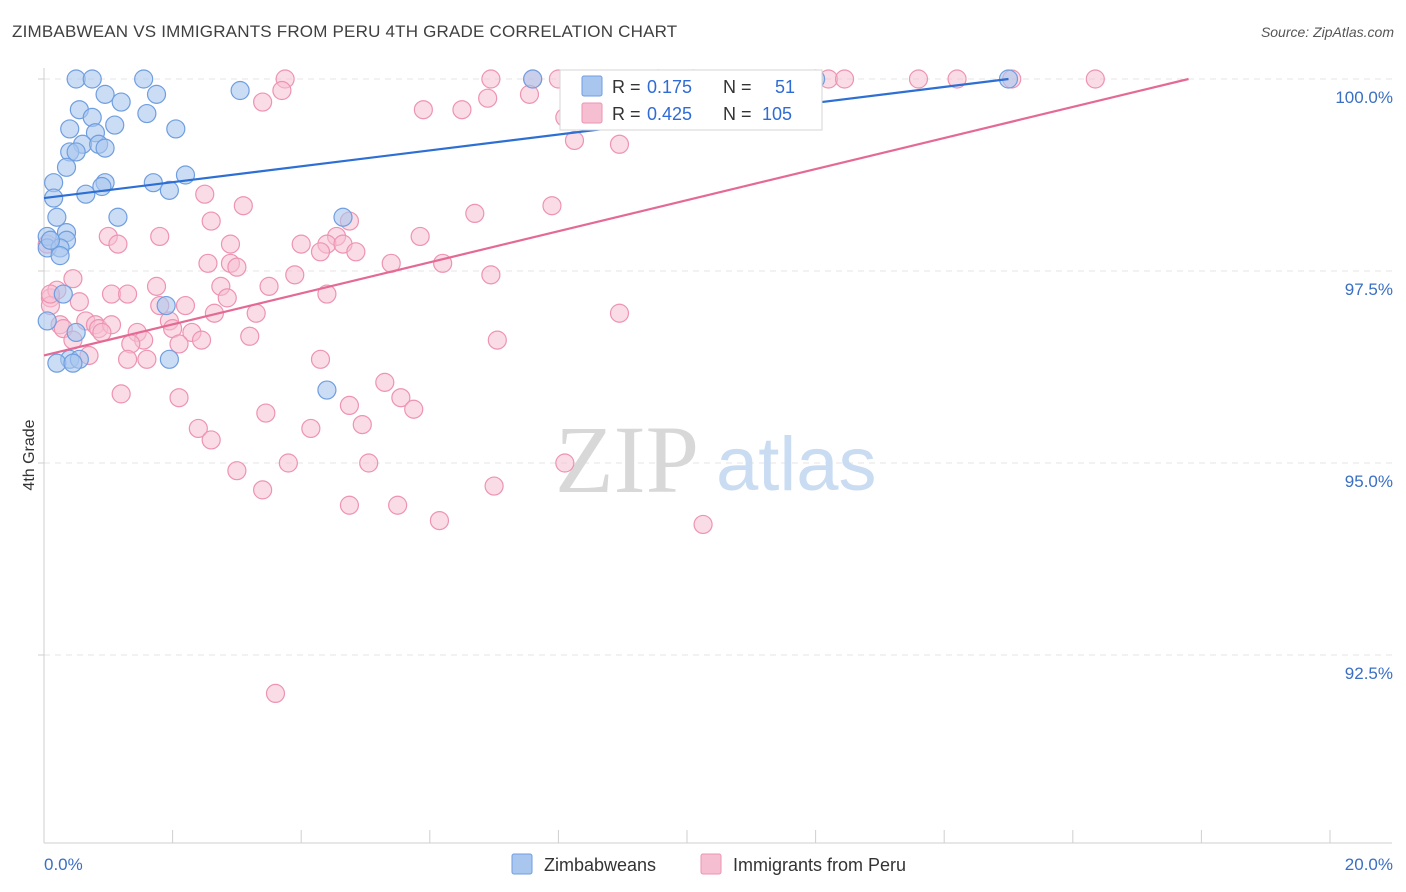 This screenshot has width=1406, height=892. What do you see at coordinates (819, 865) in the screenshot?
I see `legend-pink-label: Immigrants from Peru` at bounding box center [819, 865].